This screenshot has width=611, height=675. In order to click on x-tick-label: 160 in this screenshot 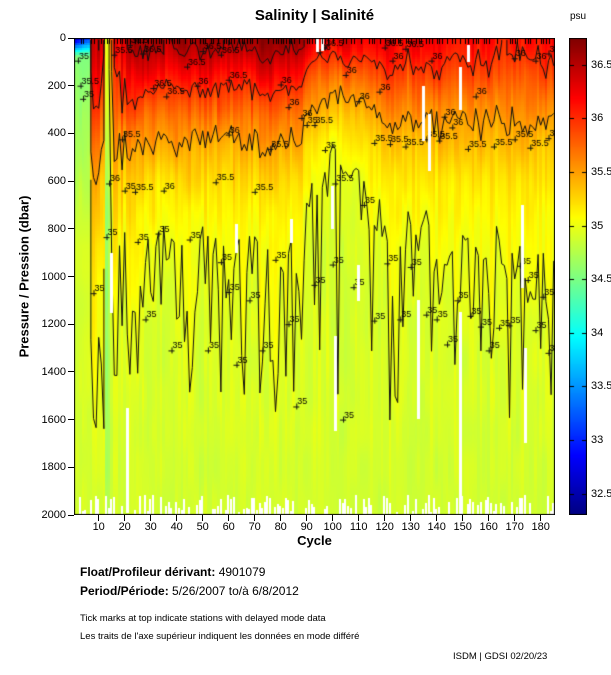, I will do `click(488, 527)`.